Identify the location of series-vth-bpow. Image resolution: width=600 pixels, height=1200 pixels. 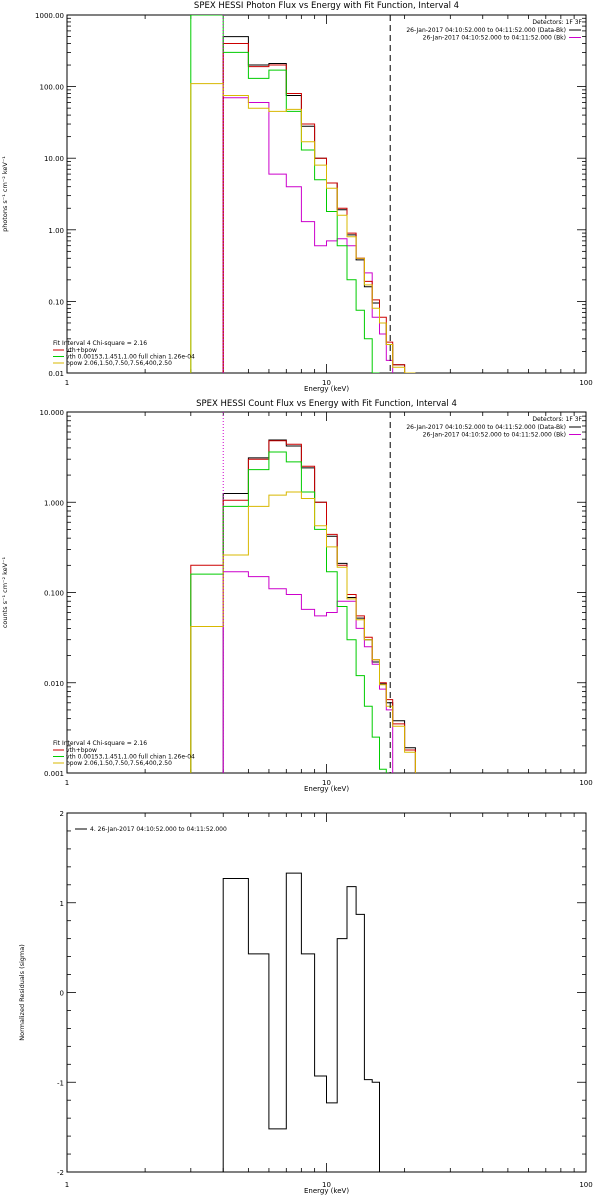
(303, 606).